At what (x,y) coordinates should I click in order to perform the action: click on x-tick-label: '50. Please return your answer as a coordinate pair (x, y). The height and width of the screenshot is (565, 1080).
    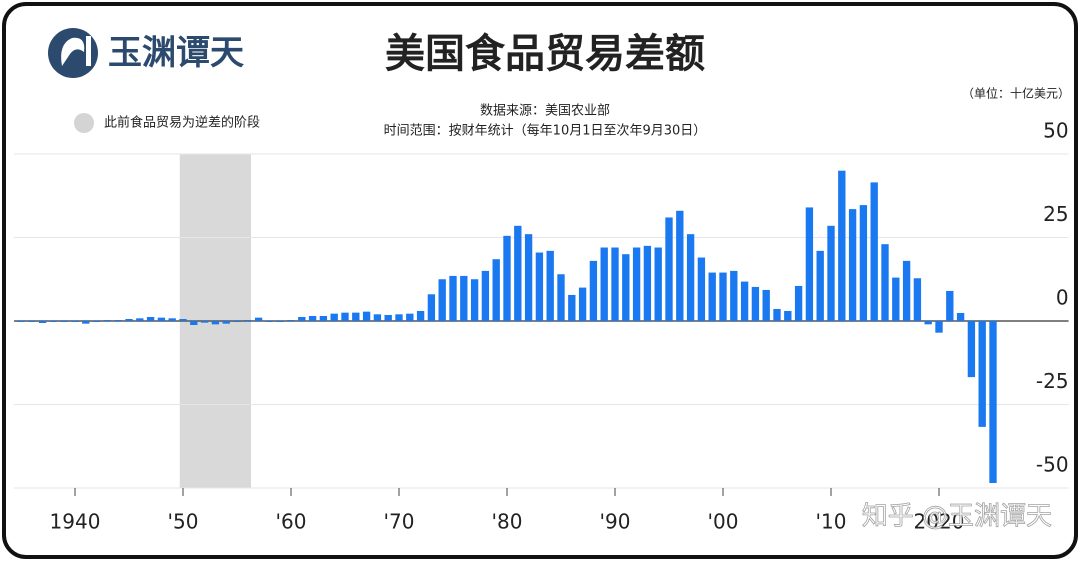
    Looking at the image, I should click on (183, 522).